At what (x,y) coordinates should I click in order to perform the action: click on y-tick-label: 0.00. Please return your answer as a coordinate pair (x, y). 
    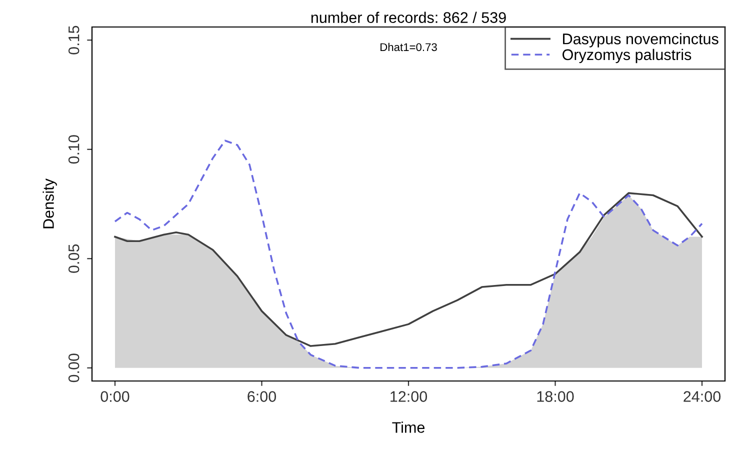
    Looking at the image, I should click on (74, 368).